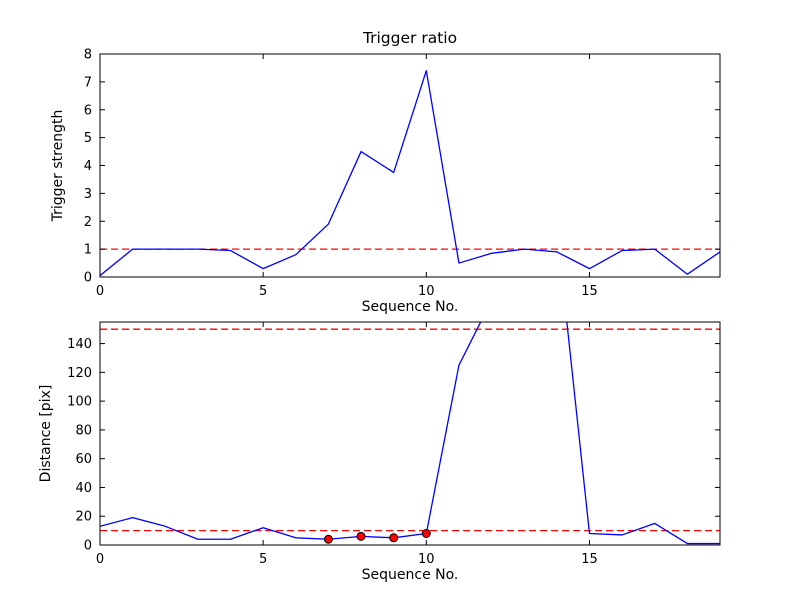 The height and width of the screenshot is (604, 800). What do you see at coordinates (409, 38) in the screenshot?
I see `chart-title: Trigger ratio` at bounding box center [409, 38].